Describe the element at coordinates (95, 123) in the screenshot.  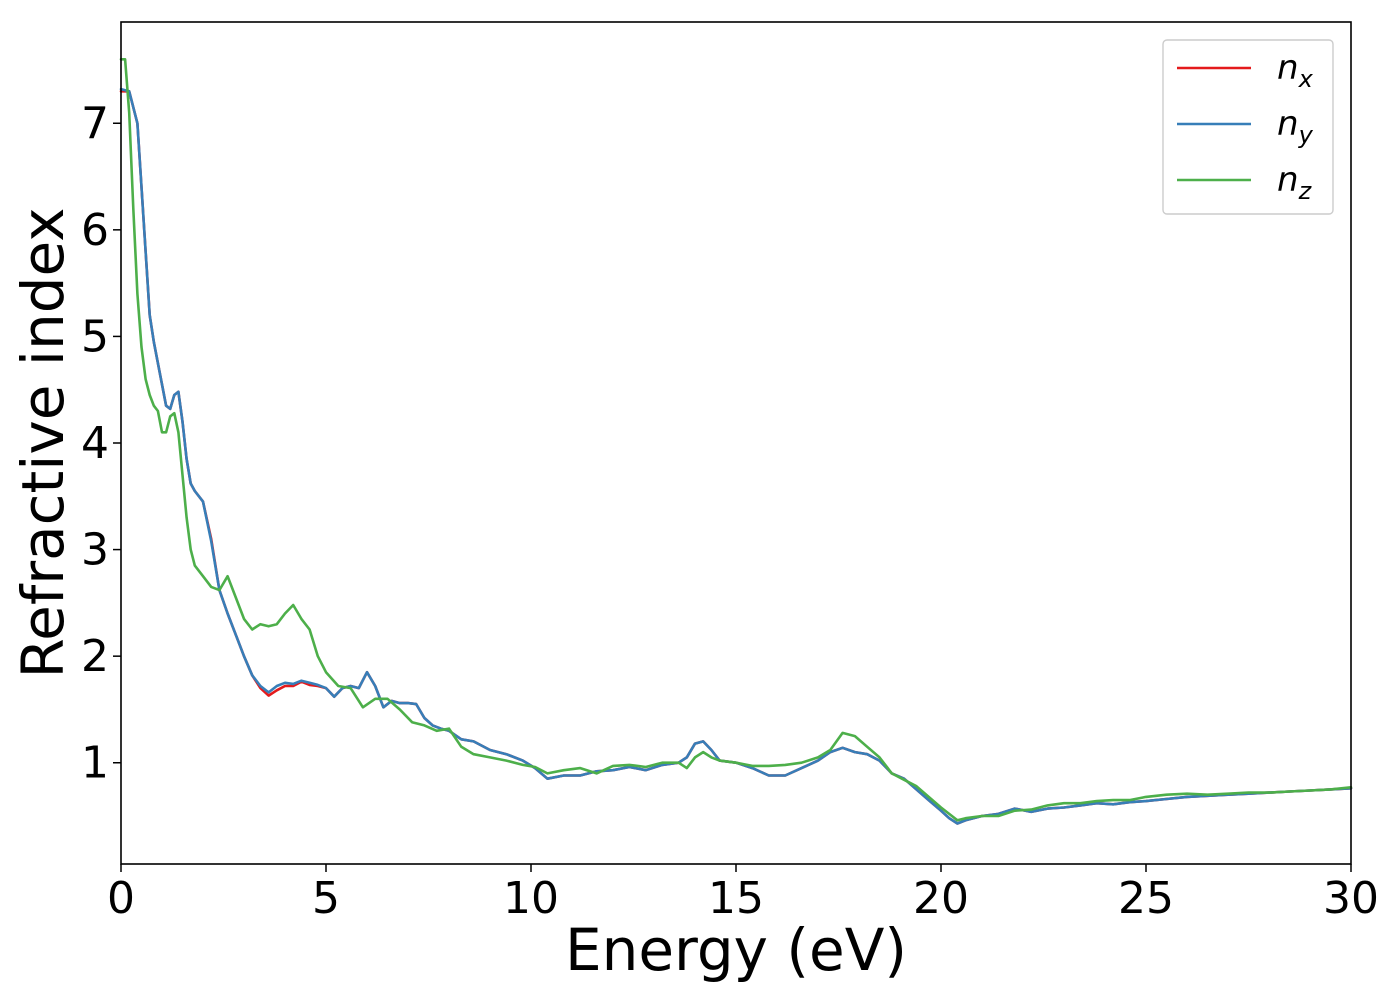
I see `y-tick-label: 7` at that location.